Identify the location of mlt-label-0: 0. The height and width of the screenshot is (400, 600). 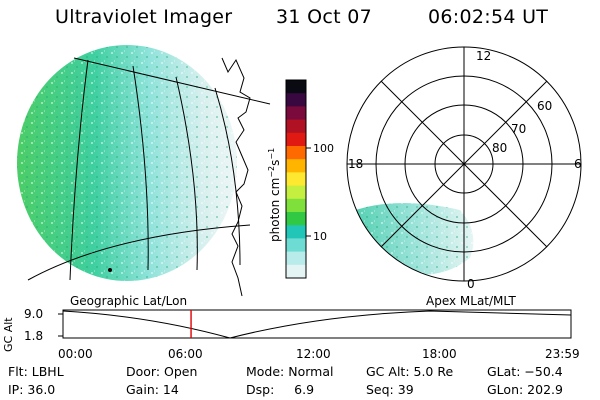
(471, 284).